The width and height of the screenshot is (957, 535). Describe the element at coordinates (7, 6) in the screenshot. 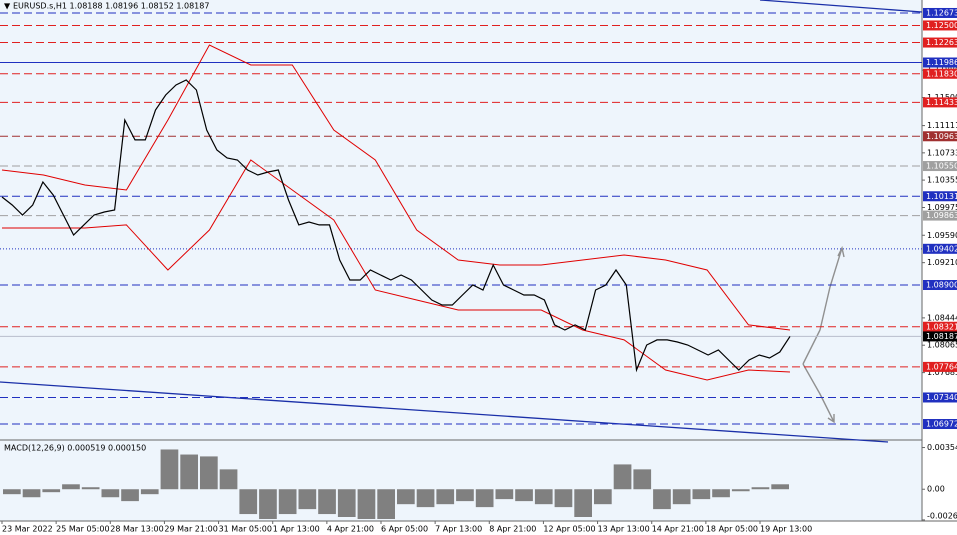

I see `collapse-icon: ▼` at that location.